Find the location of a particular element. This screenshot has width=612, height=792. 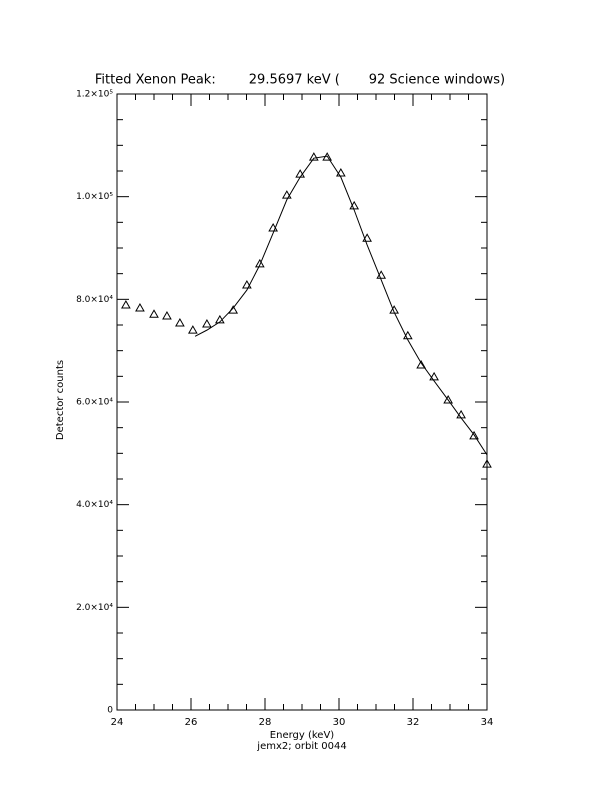

y-tick-label: 0 is located at coordinates (110, 711).